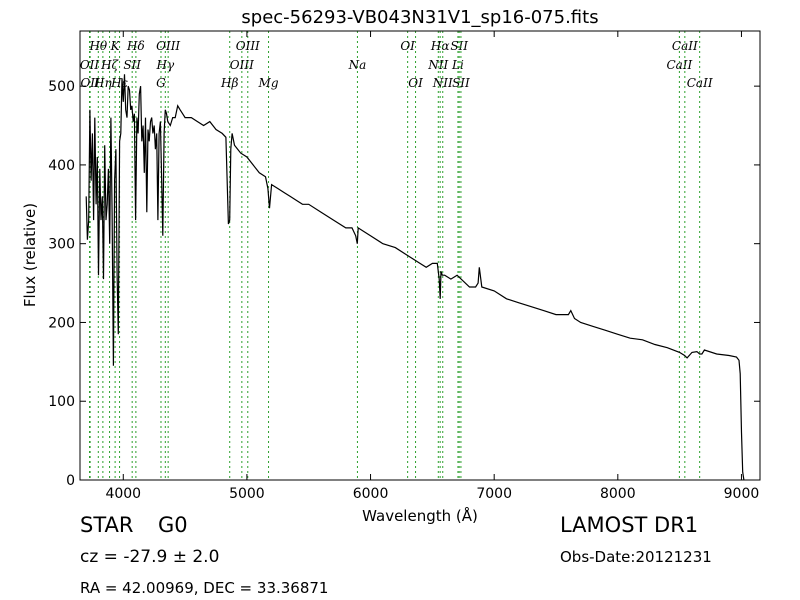 The width and height of the screenshot is (800, 600). What do you see at coordinates (61, 87) in the screenshot?
I see `y-tick-label: 500` at bounding box center [61, 87].